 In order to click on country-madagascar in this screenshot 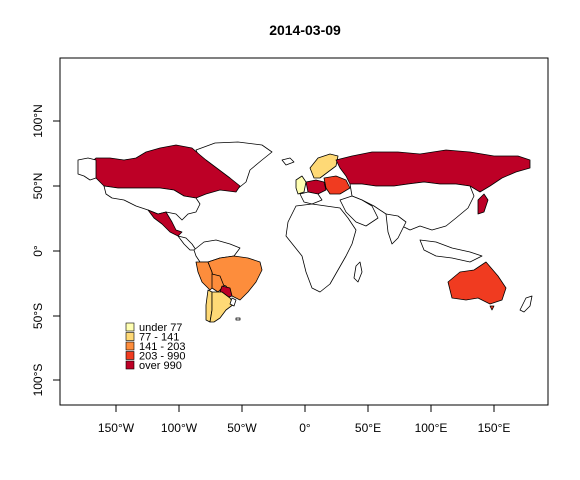, I will do `click(358, 272)`.